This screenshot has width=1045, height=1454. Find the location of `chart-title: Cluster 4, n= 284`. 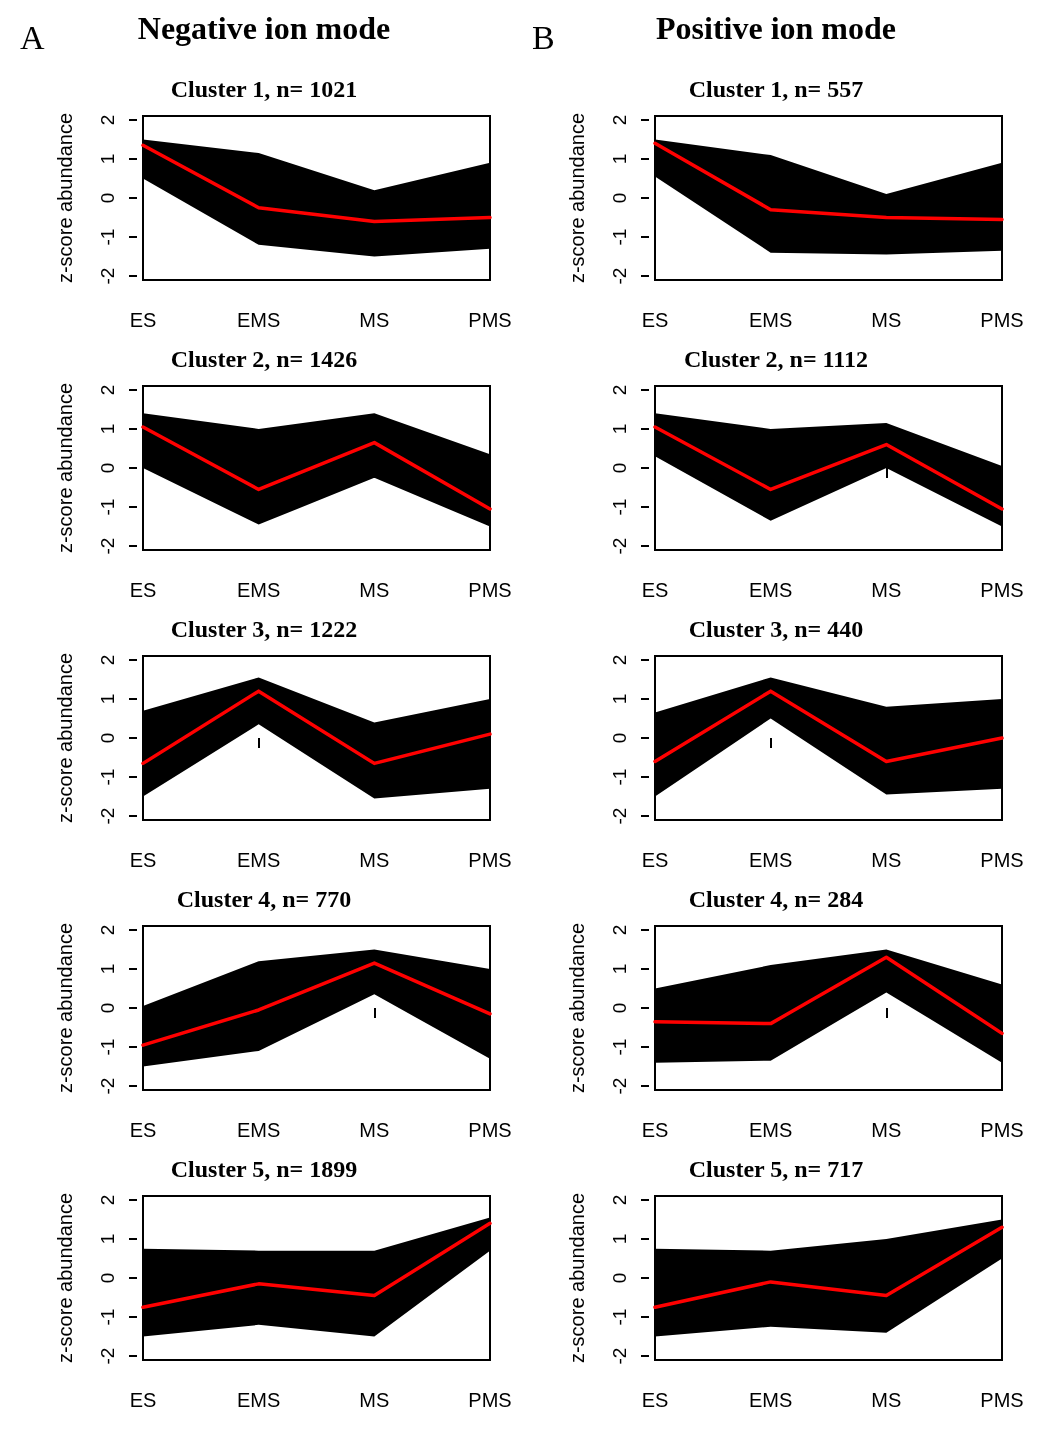

chart-title: Cluster 4, n= 284 is located at coordinates (776, 899).